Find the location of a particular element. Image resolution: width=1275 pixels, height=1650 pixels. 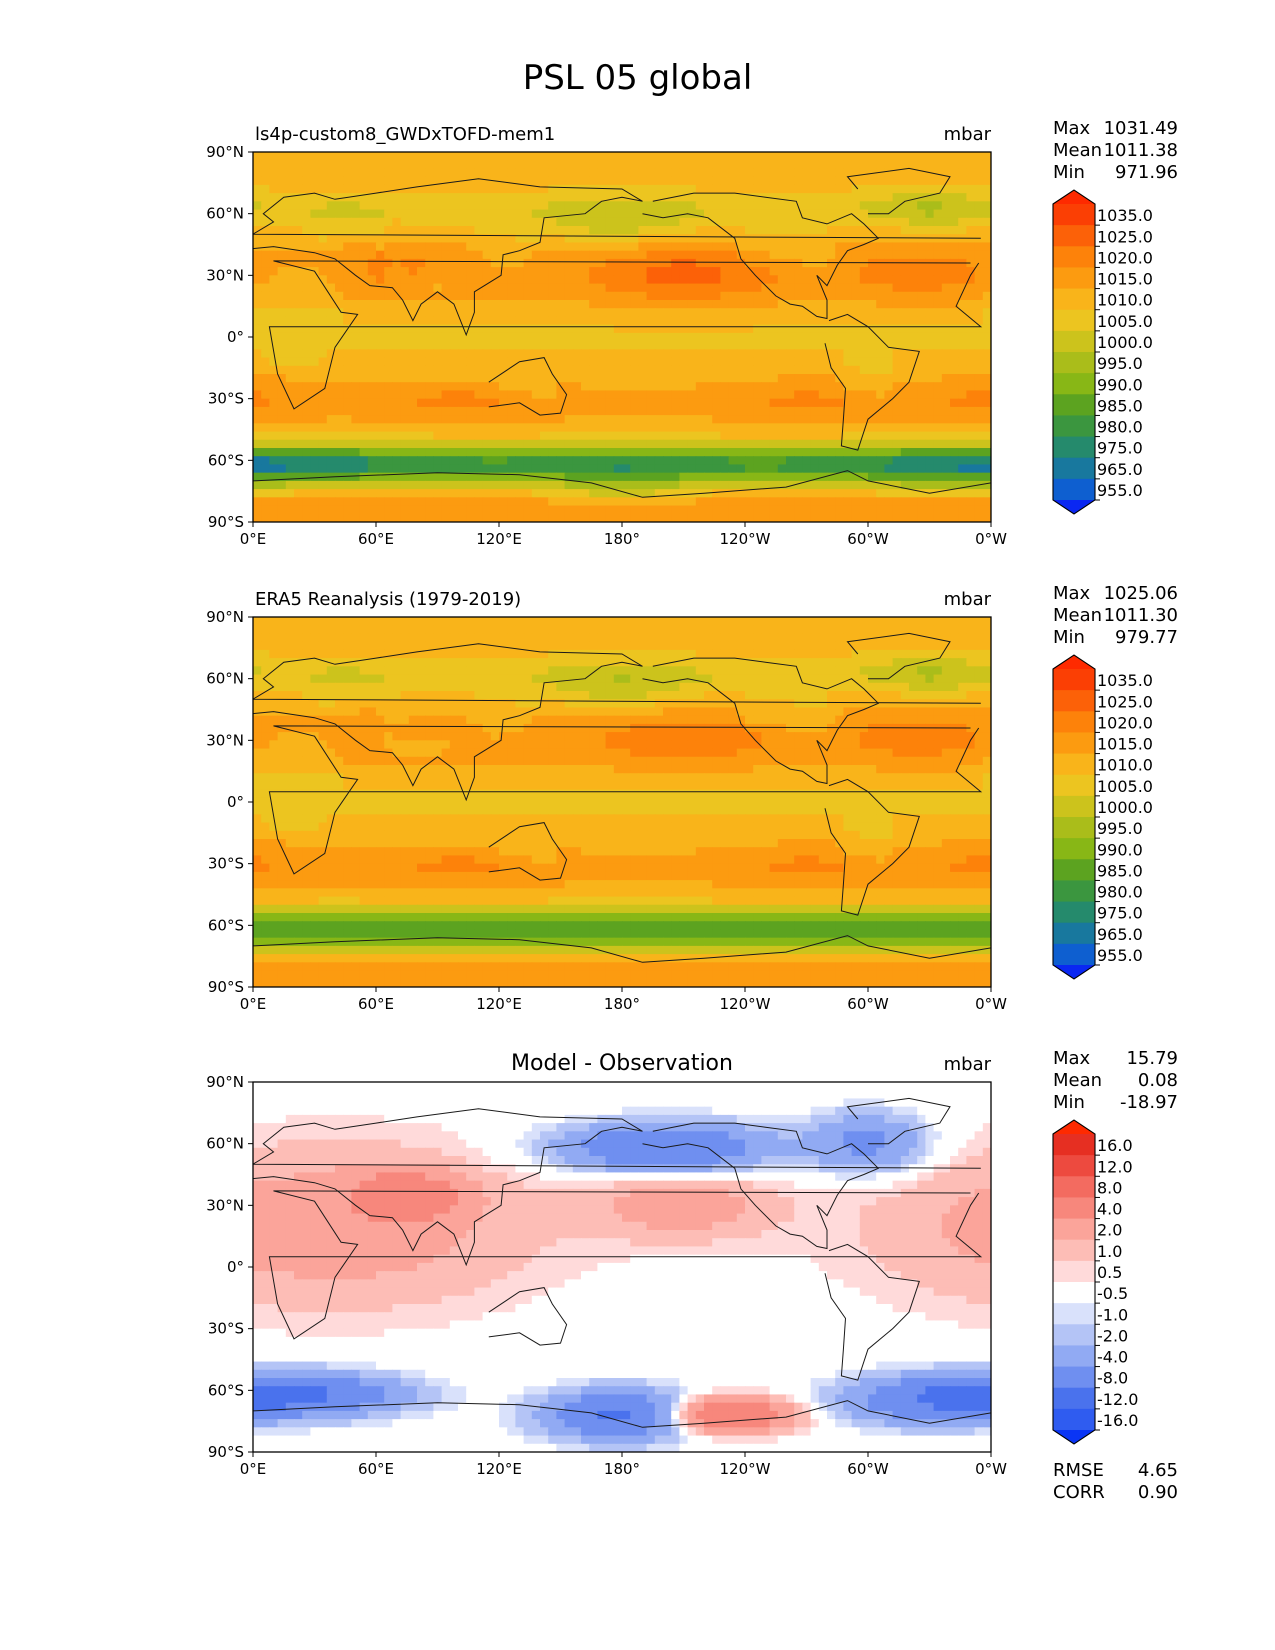

colorbar-label: 0.5 is located at coordinates (1109, 1272).